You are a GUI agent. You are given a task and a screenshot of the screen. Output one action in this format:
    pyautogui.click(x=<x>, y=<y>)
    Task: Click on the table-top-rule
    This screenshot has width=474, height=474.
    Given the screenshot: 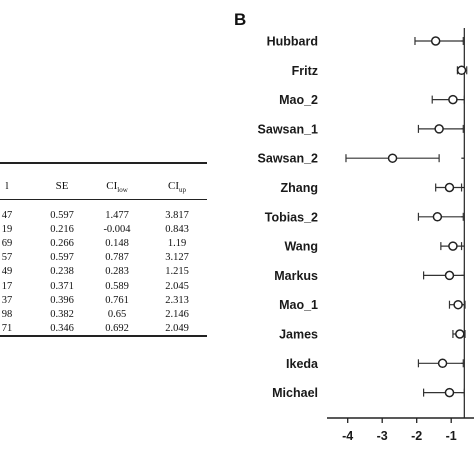 What is the action you would take?
    pyautogui.click(x=103, y=163)
    